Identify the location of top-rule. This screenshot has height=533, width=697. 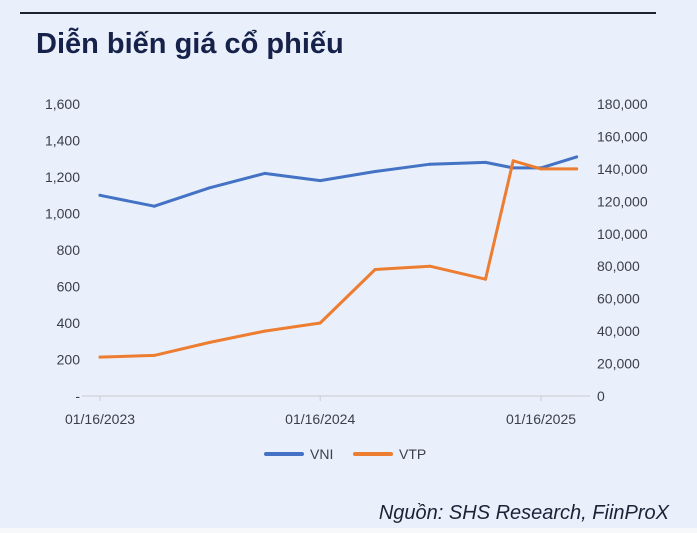
(338, 13).